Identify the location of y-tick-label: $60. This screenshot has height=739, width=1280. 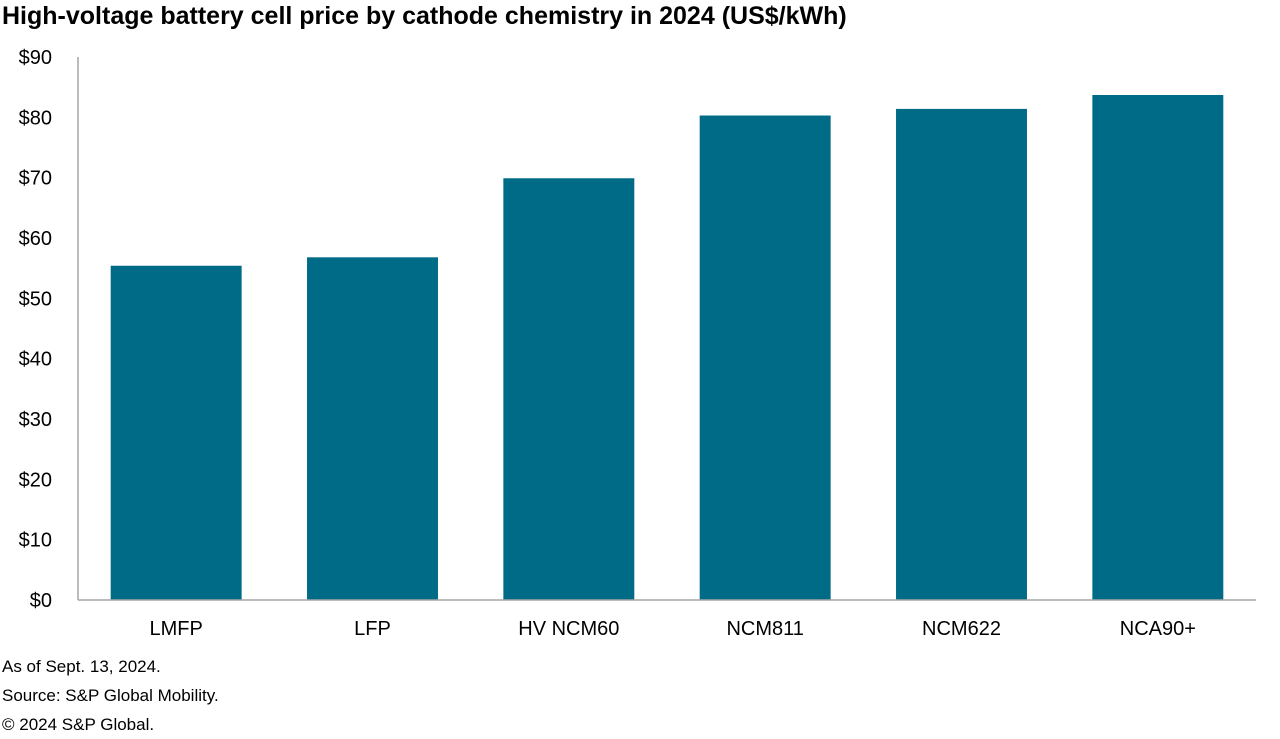
(35, 239).